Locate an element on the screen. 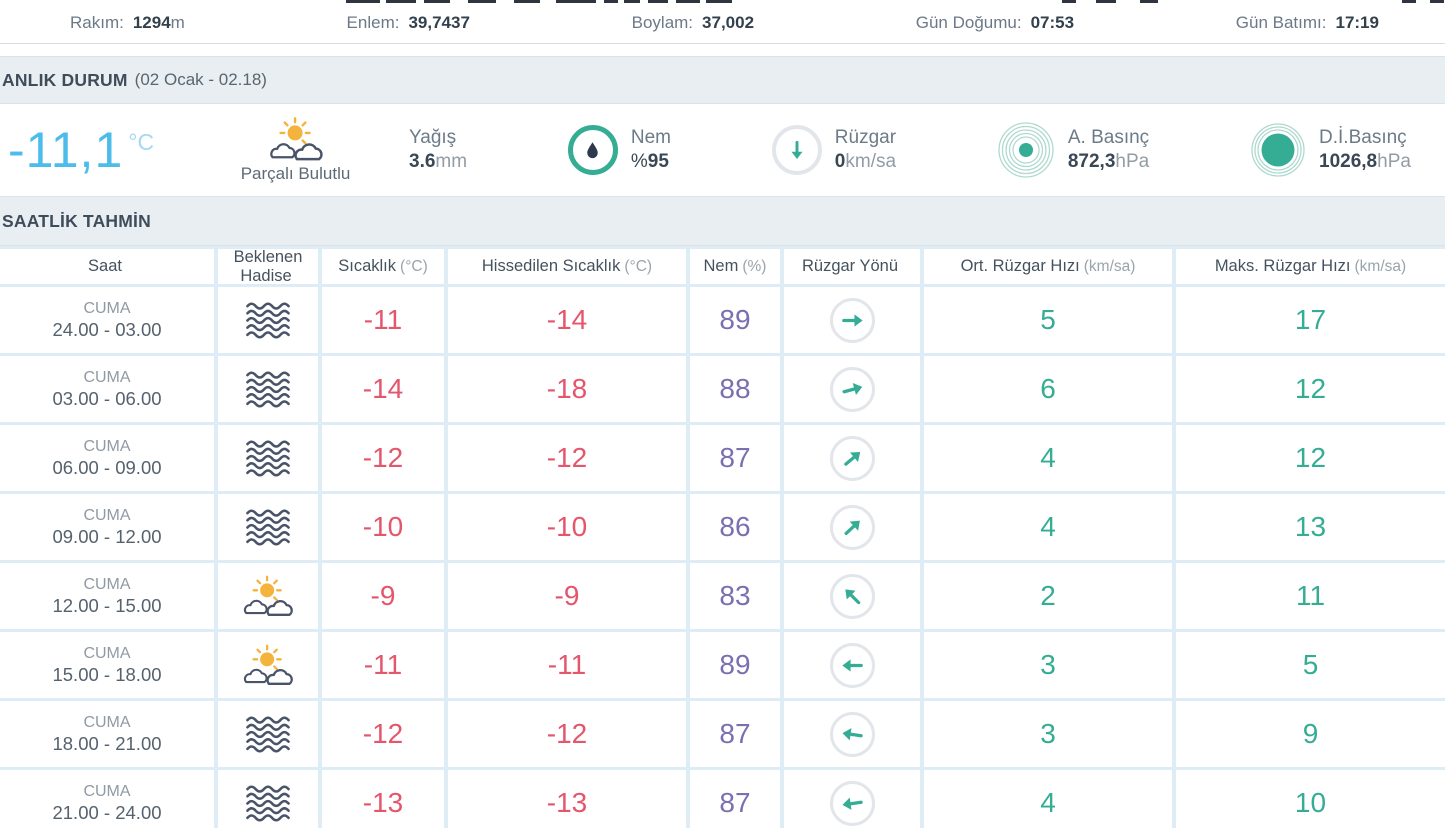  feels-like-value: -12 is located at coordinates (567, 733).